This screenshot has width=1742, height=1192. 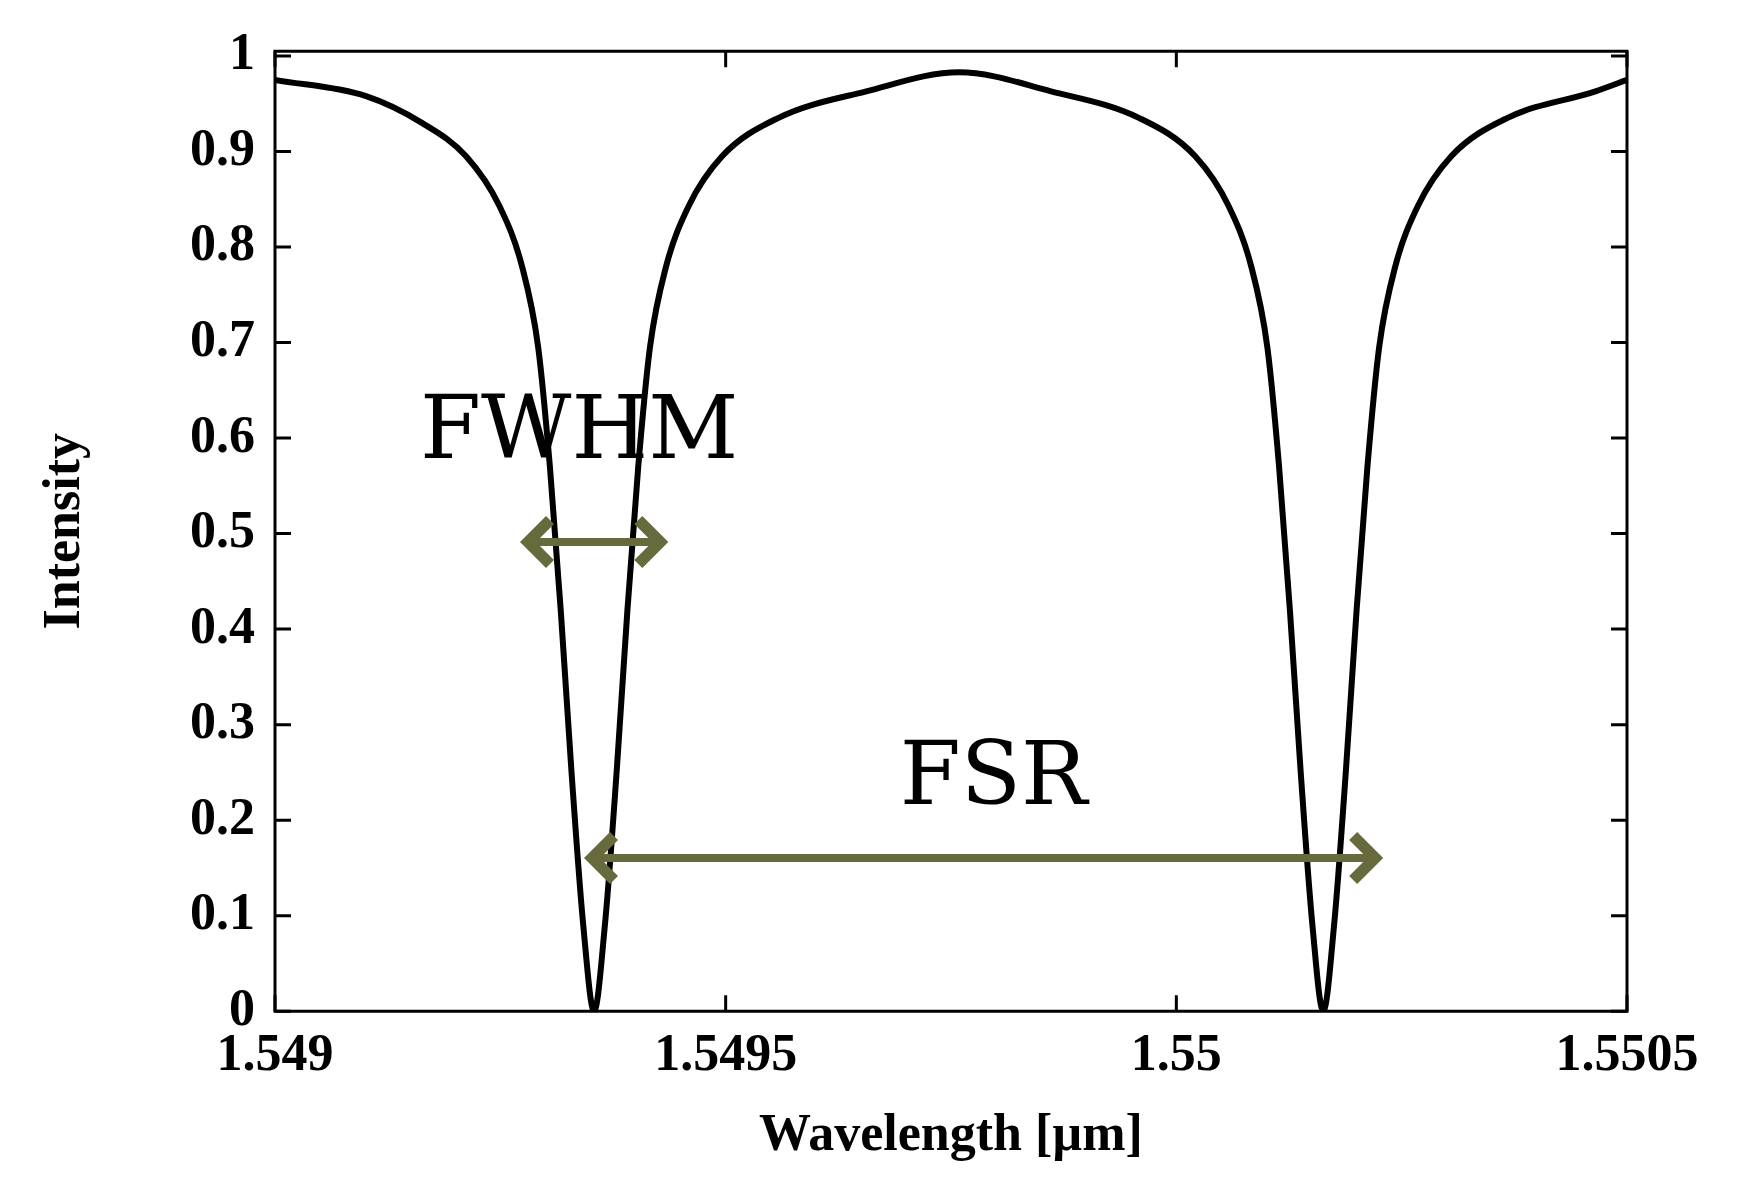 What do you see at coordinates (726, 1052) in the screenshot?
I see `x-tick-label: 1.5495` at bounding box center [726, 1052].